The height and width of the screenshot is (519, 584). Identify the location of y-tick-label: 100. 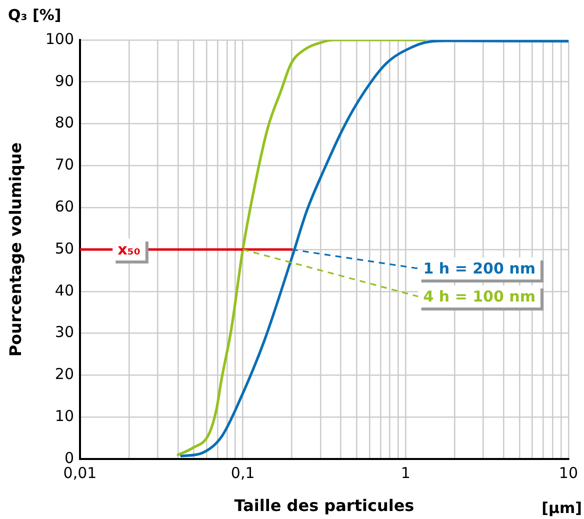
(59, 39).